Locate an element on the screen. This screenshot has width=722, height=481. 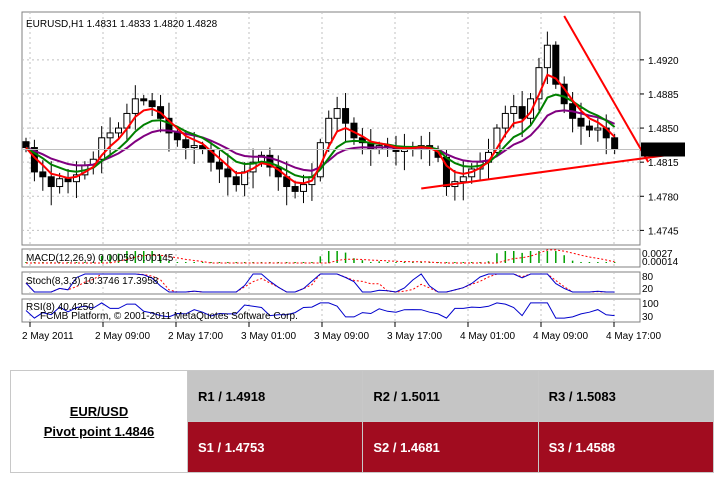
s3-cell: S3 / 1.4588 is located at coordinates (626, 447).